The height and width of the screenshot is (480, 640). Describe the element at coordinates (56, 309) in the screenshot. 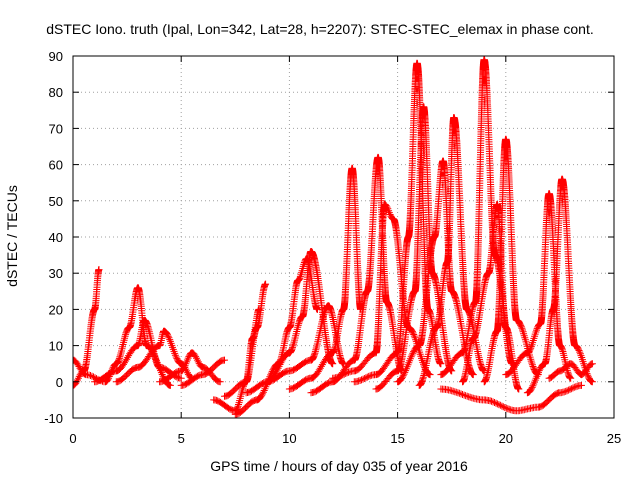

I see `y-tick-label: 20` at that location.